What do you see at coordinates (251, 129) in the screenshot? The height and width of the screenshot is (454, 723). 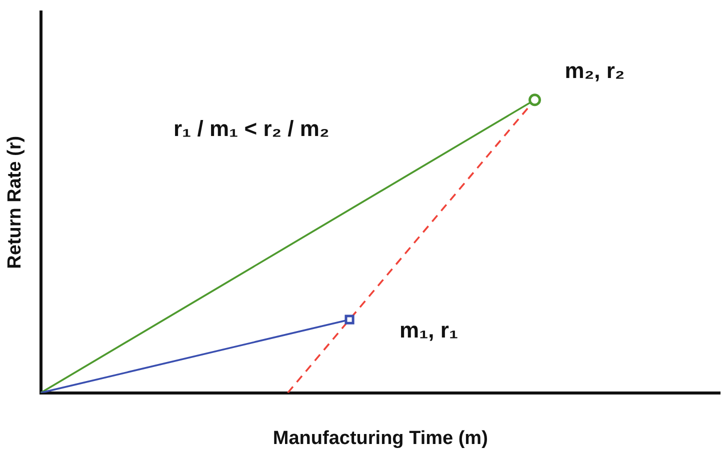 I see `annotation: r₁ / m₁ < r₂ / m₂` at bounding box center [251, 129].